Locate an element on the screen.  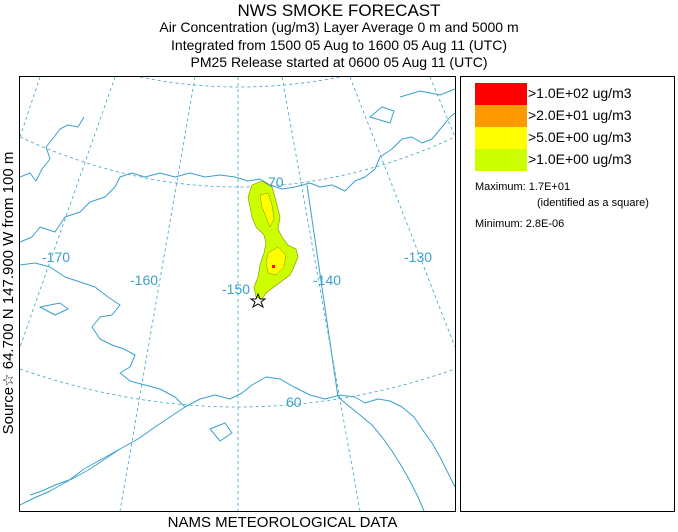
smoke-plume is located at coordinates (273, 244).